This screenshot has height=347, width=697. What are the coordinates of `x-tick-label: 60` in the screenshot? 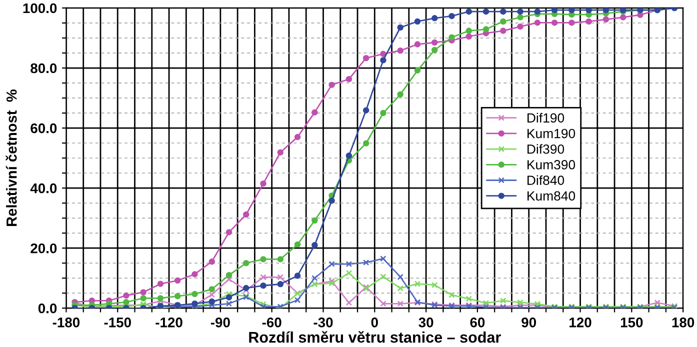 It's located at (477, 323).